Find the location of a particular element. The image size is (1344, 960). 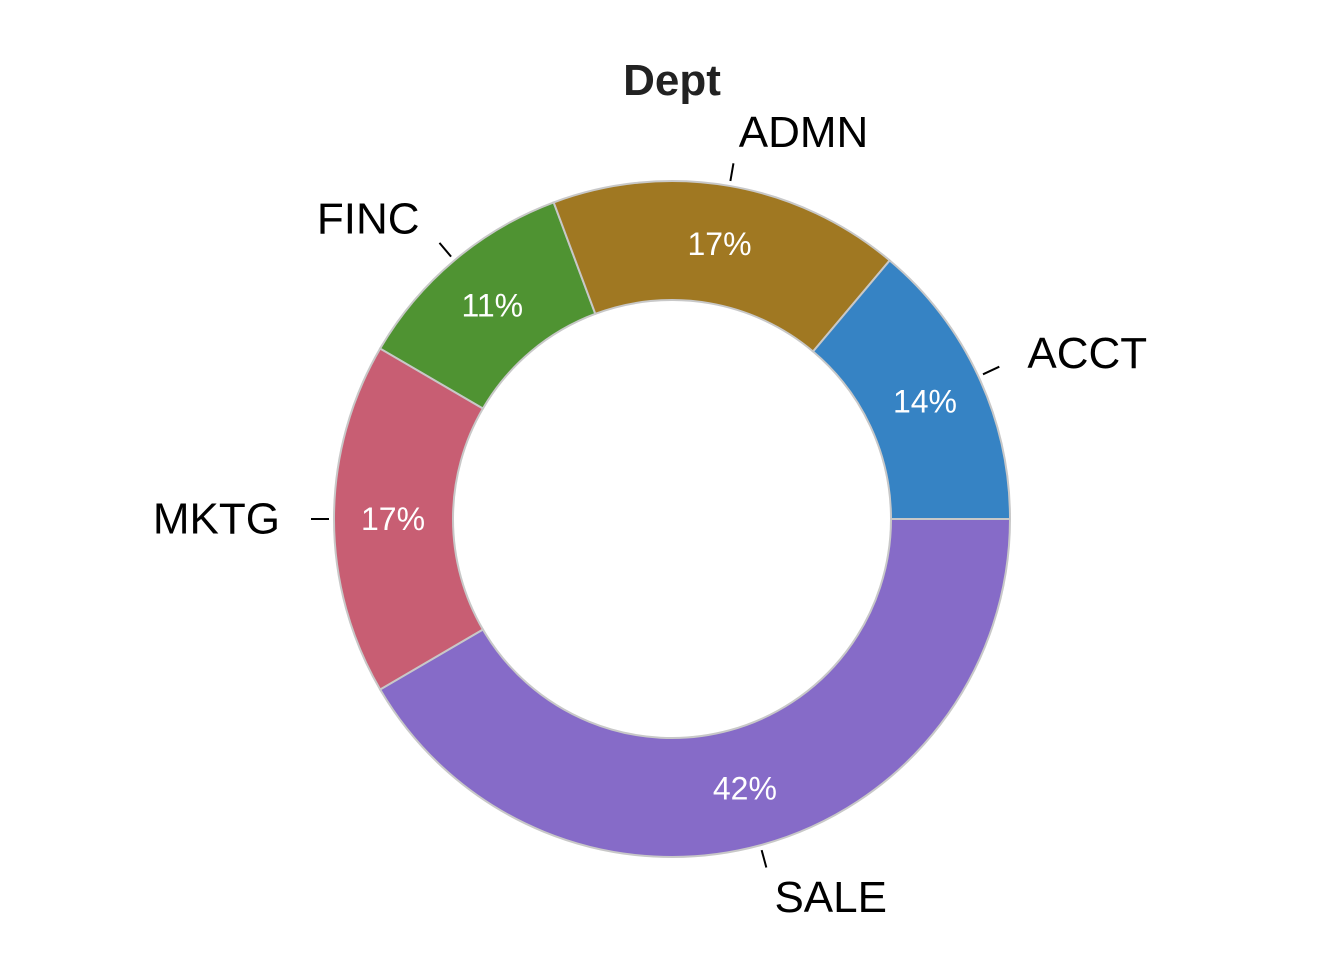

category-label-mktg: MKTG is located at coordinates (216, 519).